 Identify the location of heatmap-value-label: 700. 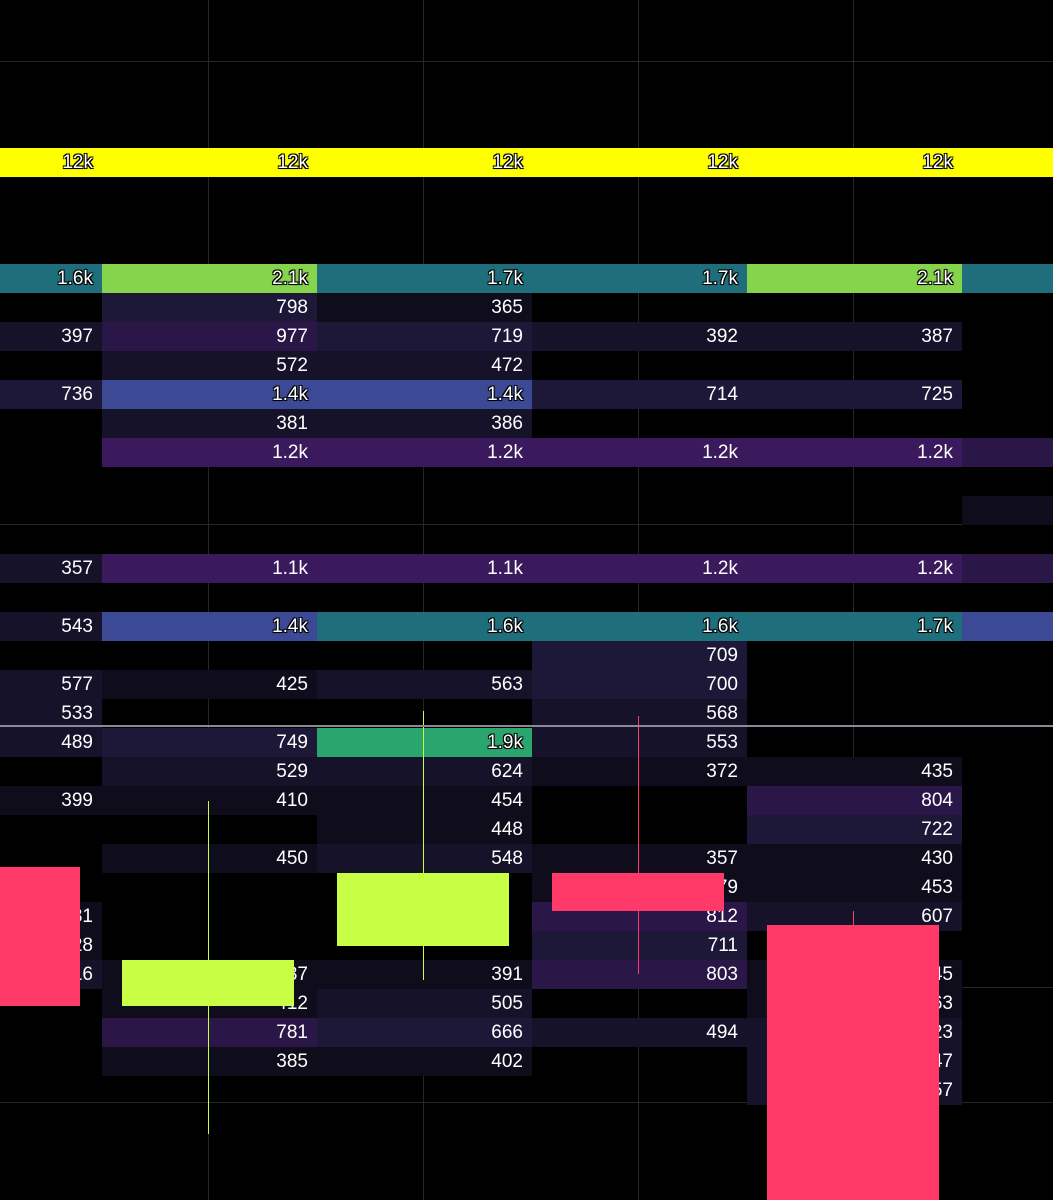
(722, 684).